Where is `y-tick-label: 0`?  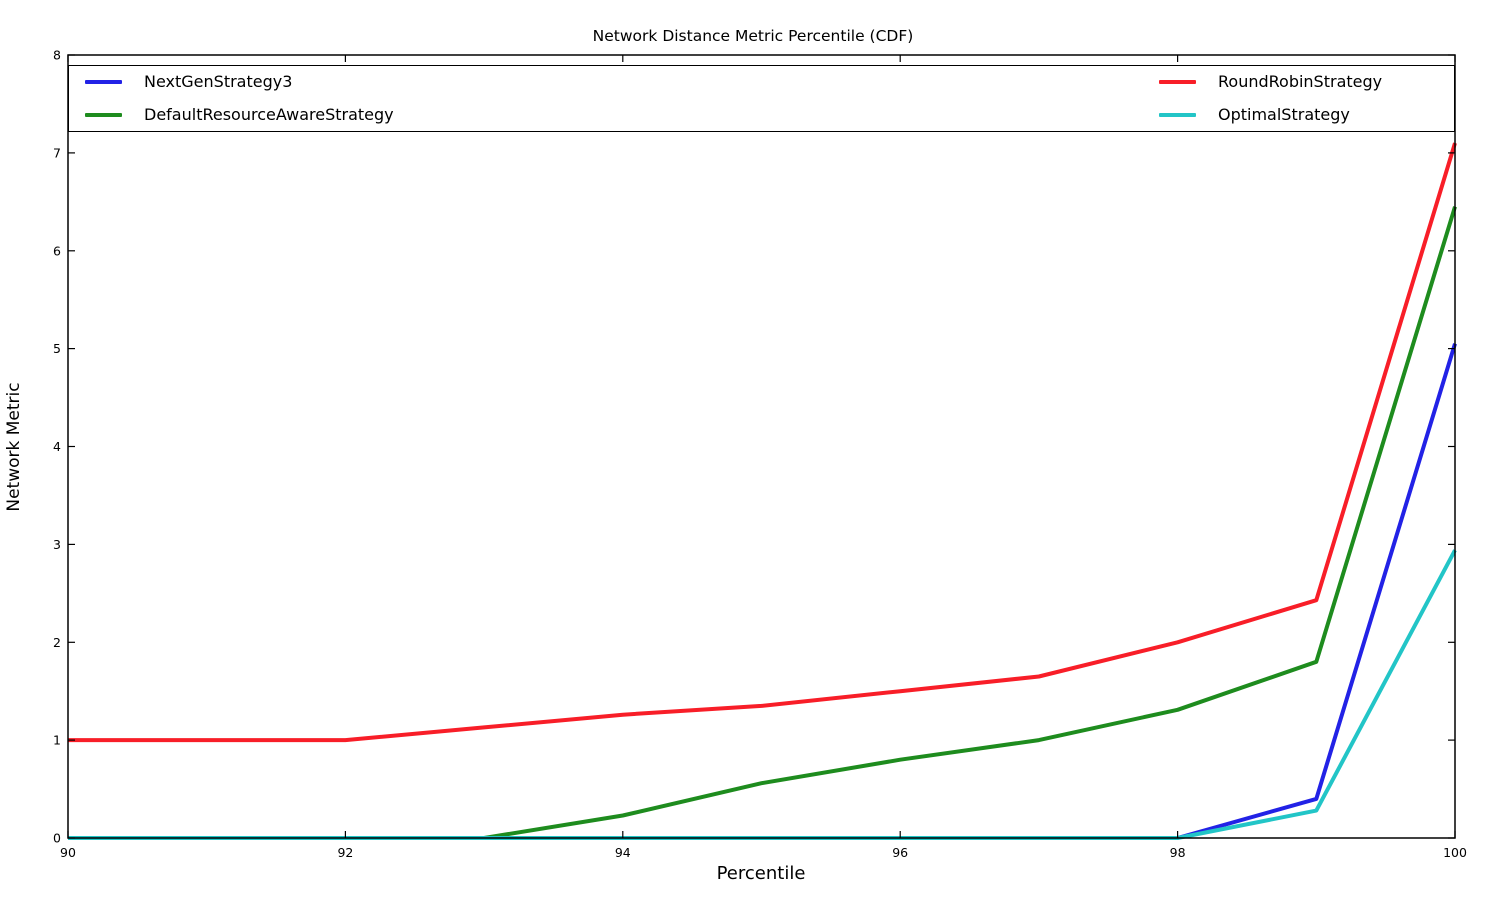
y-tick-label: 0 is located at coordinates (57, 838).